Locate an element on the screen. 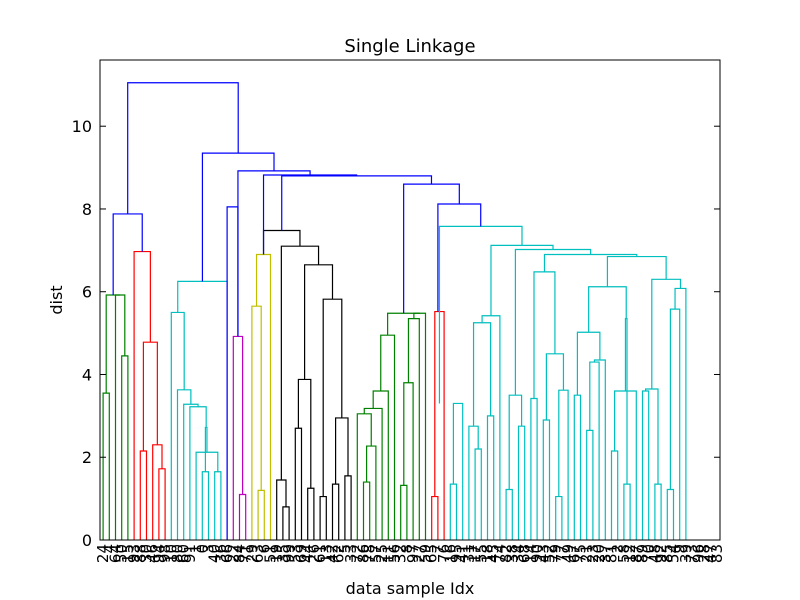  x-tick-label: 44 is located at coordinates (308, 553).